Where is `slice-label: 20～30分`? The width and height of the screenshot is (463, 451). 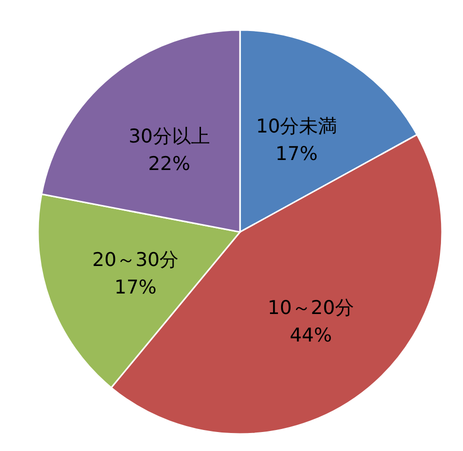 slice-label: 20～30分 is located at coordinates (135, 259).